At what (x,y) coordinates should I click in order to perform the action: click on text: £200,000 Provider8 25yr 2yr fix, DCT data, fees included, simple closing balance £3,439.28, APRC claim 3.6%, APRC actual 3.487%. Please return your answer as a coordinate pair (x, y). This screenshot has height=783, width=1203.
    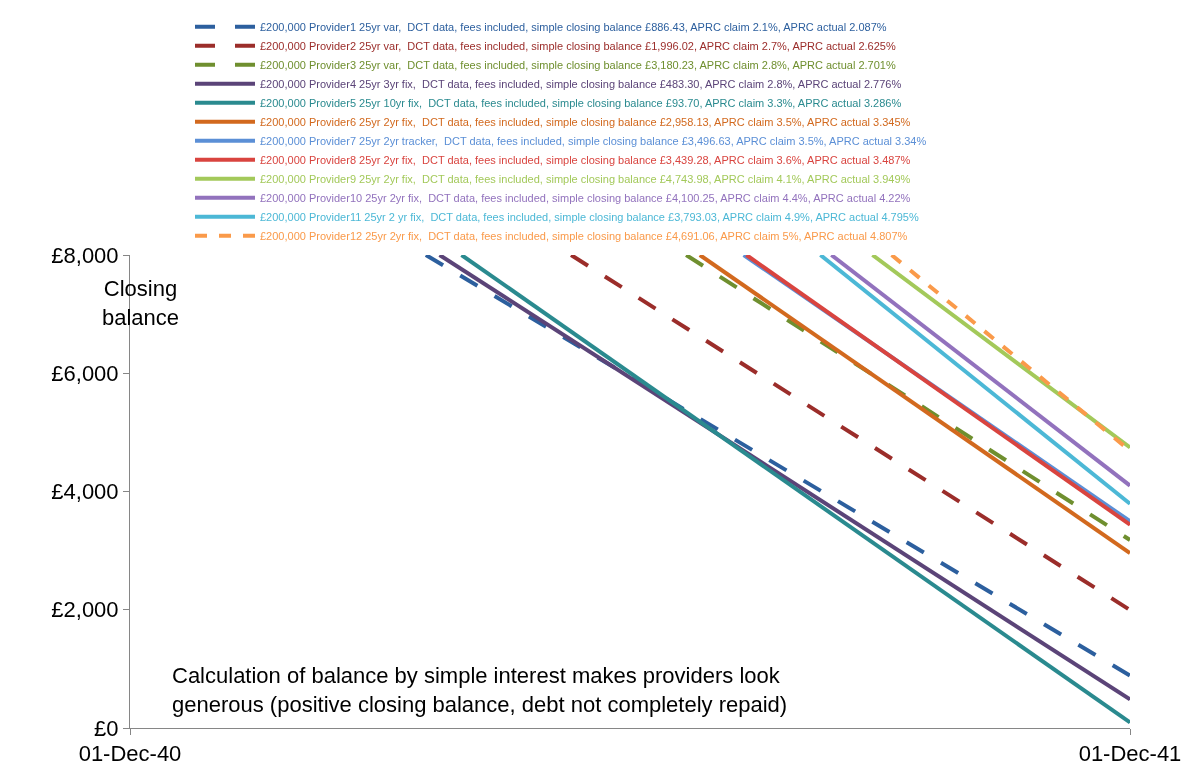
    Looking at the image, I should click on (585, 160).